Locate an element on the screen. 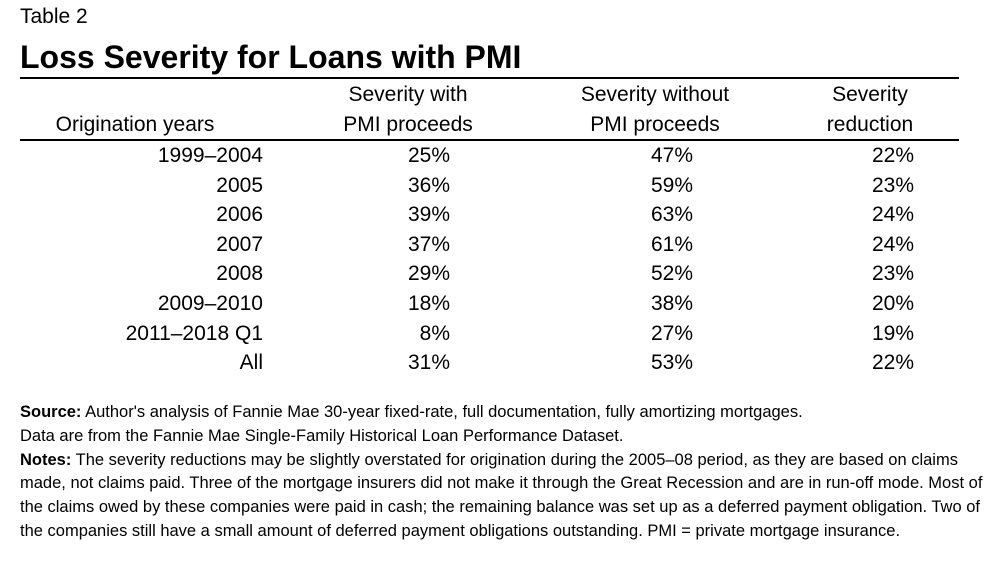 The height and width of the screenshot is (582, 995). cell-without-pmi: 63% is located at coordinates (671, 215).